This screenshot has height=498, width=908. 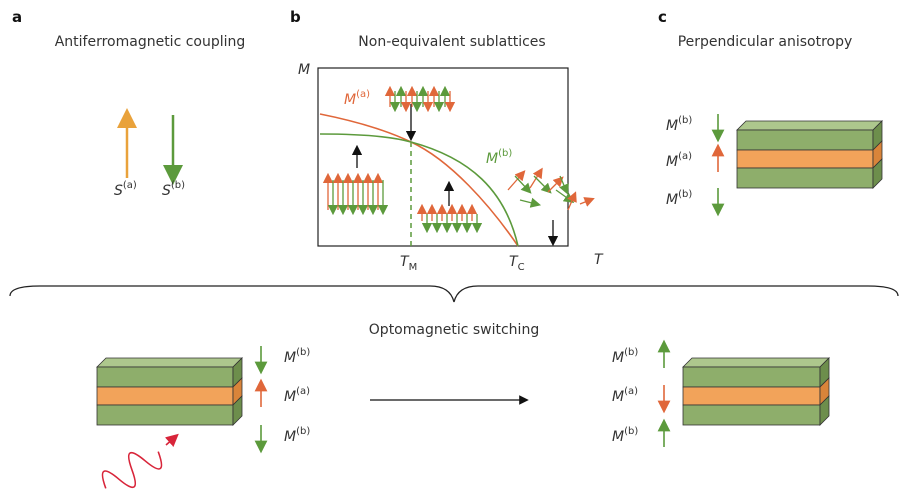 I want to click on subscript: M, so click(x=413, y=267).